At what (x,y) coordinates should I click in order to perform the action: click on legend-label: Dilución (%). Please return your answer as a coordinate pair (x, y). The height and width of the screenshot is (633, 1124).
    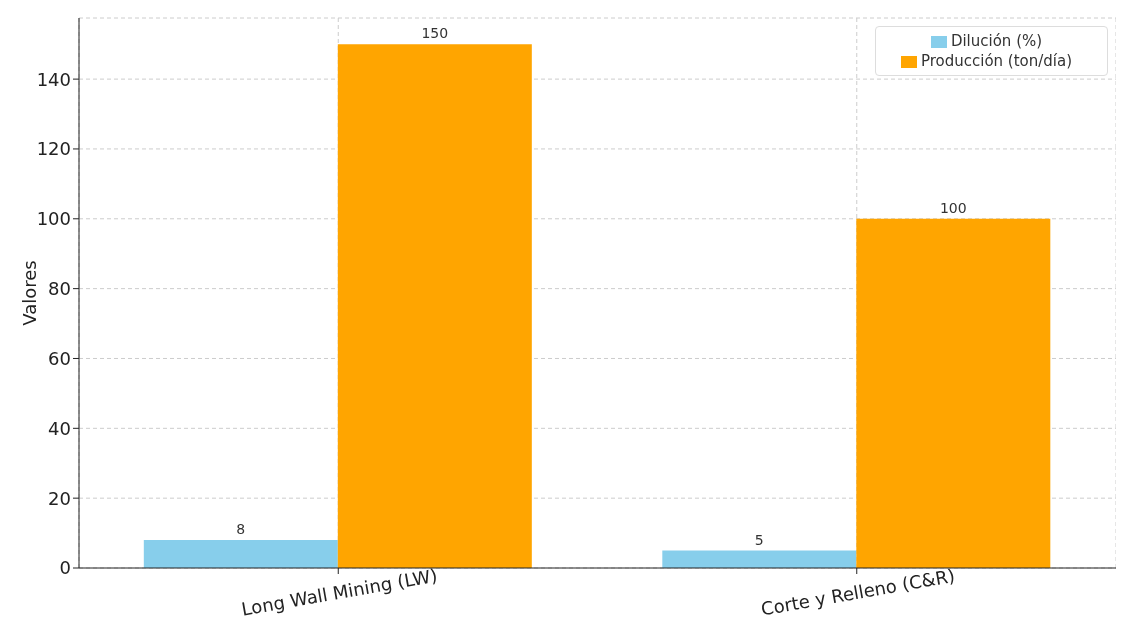
    Looking at the image, I should click on (996, 41).